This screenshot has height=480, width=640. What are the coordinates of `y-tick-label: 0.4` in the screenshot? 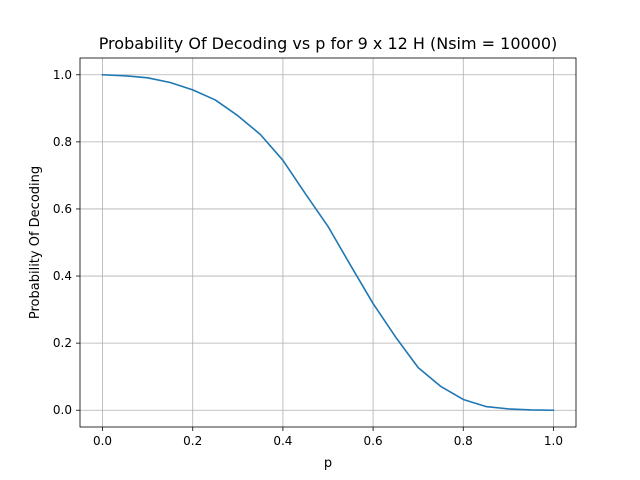 It's located at (62, 276).